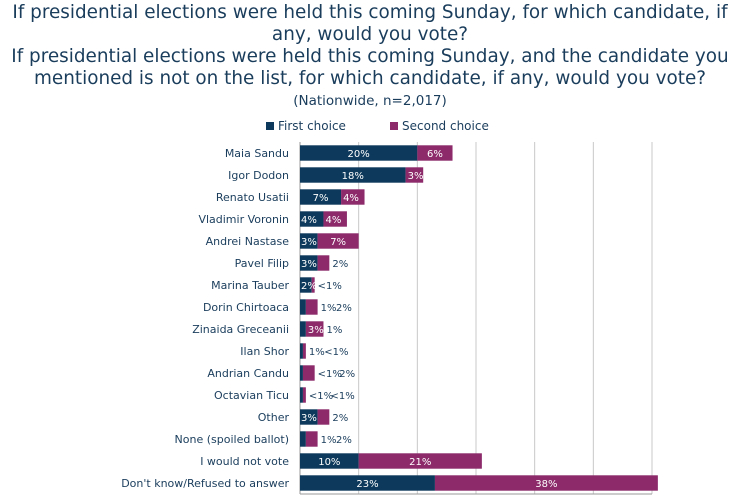 The image size is (740, 498). Describe the element at coordinates (244, 461) in the screenshot. I see `category-label: I would not vote` at that location.